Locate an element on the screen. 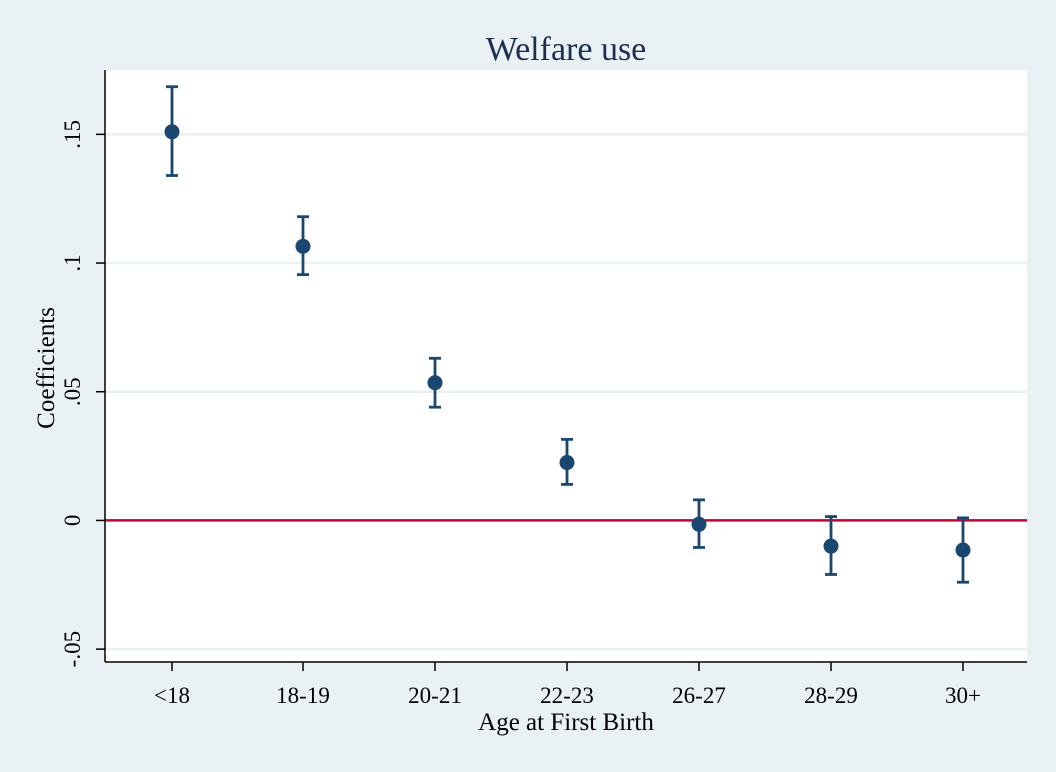 The width and height of the screenshot is (1056, 772). x-tick-label: 28-29 is located at coordinates (831, 695).